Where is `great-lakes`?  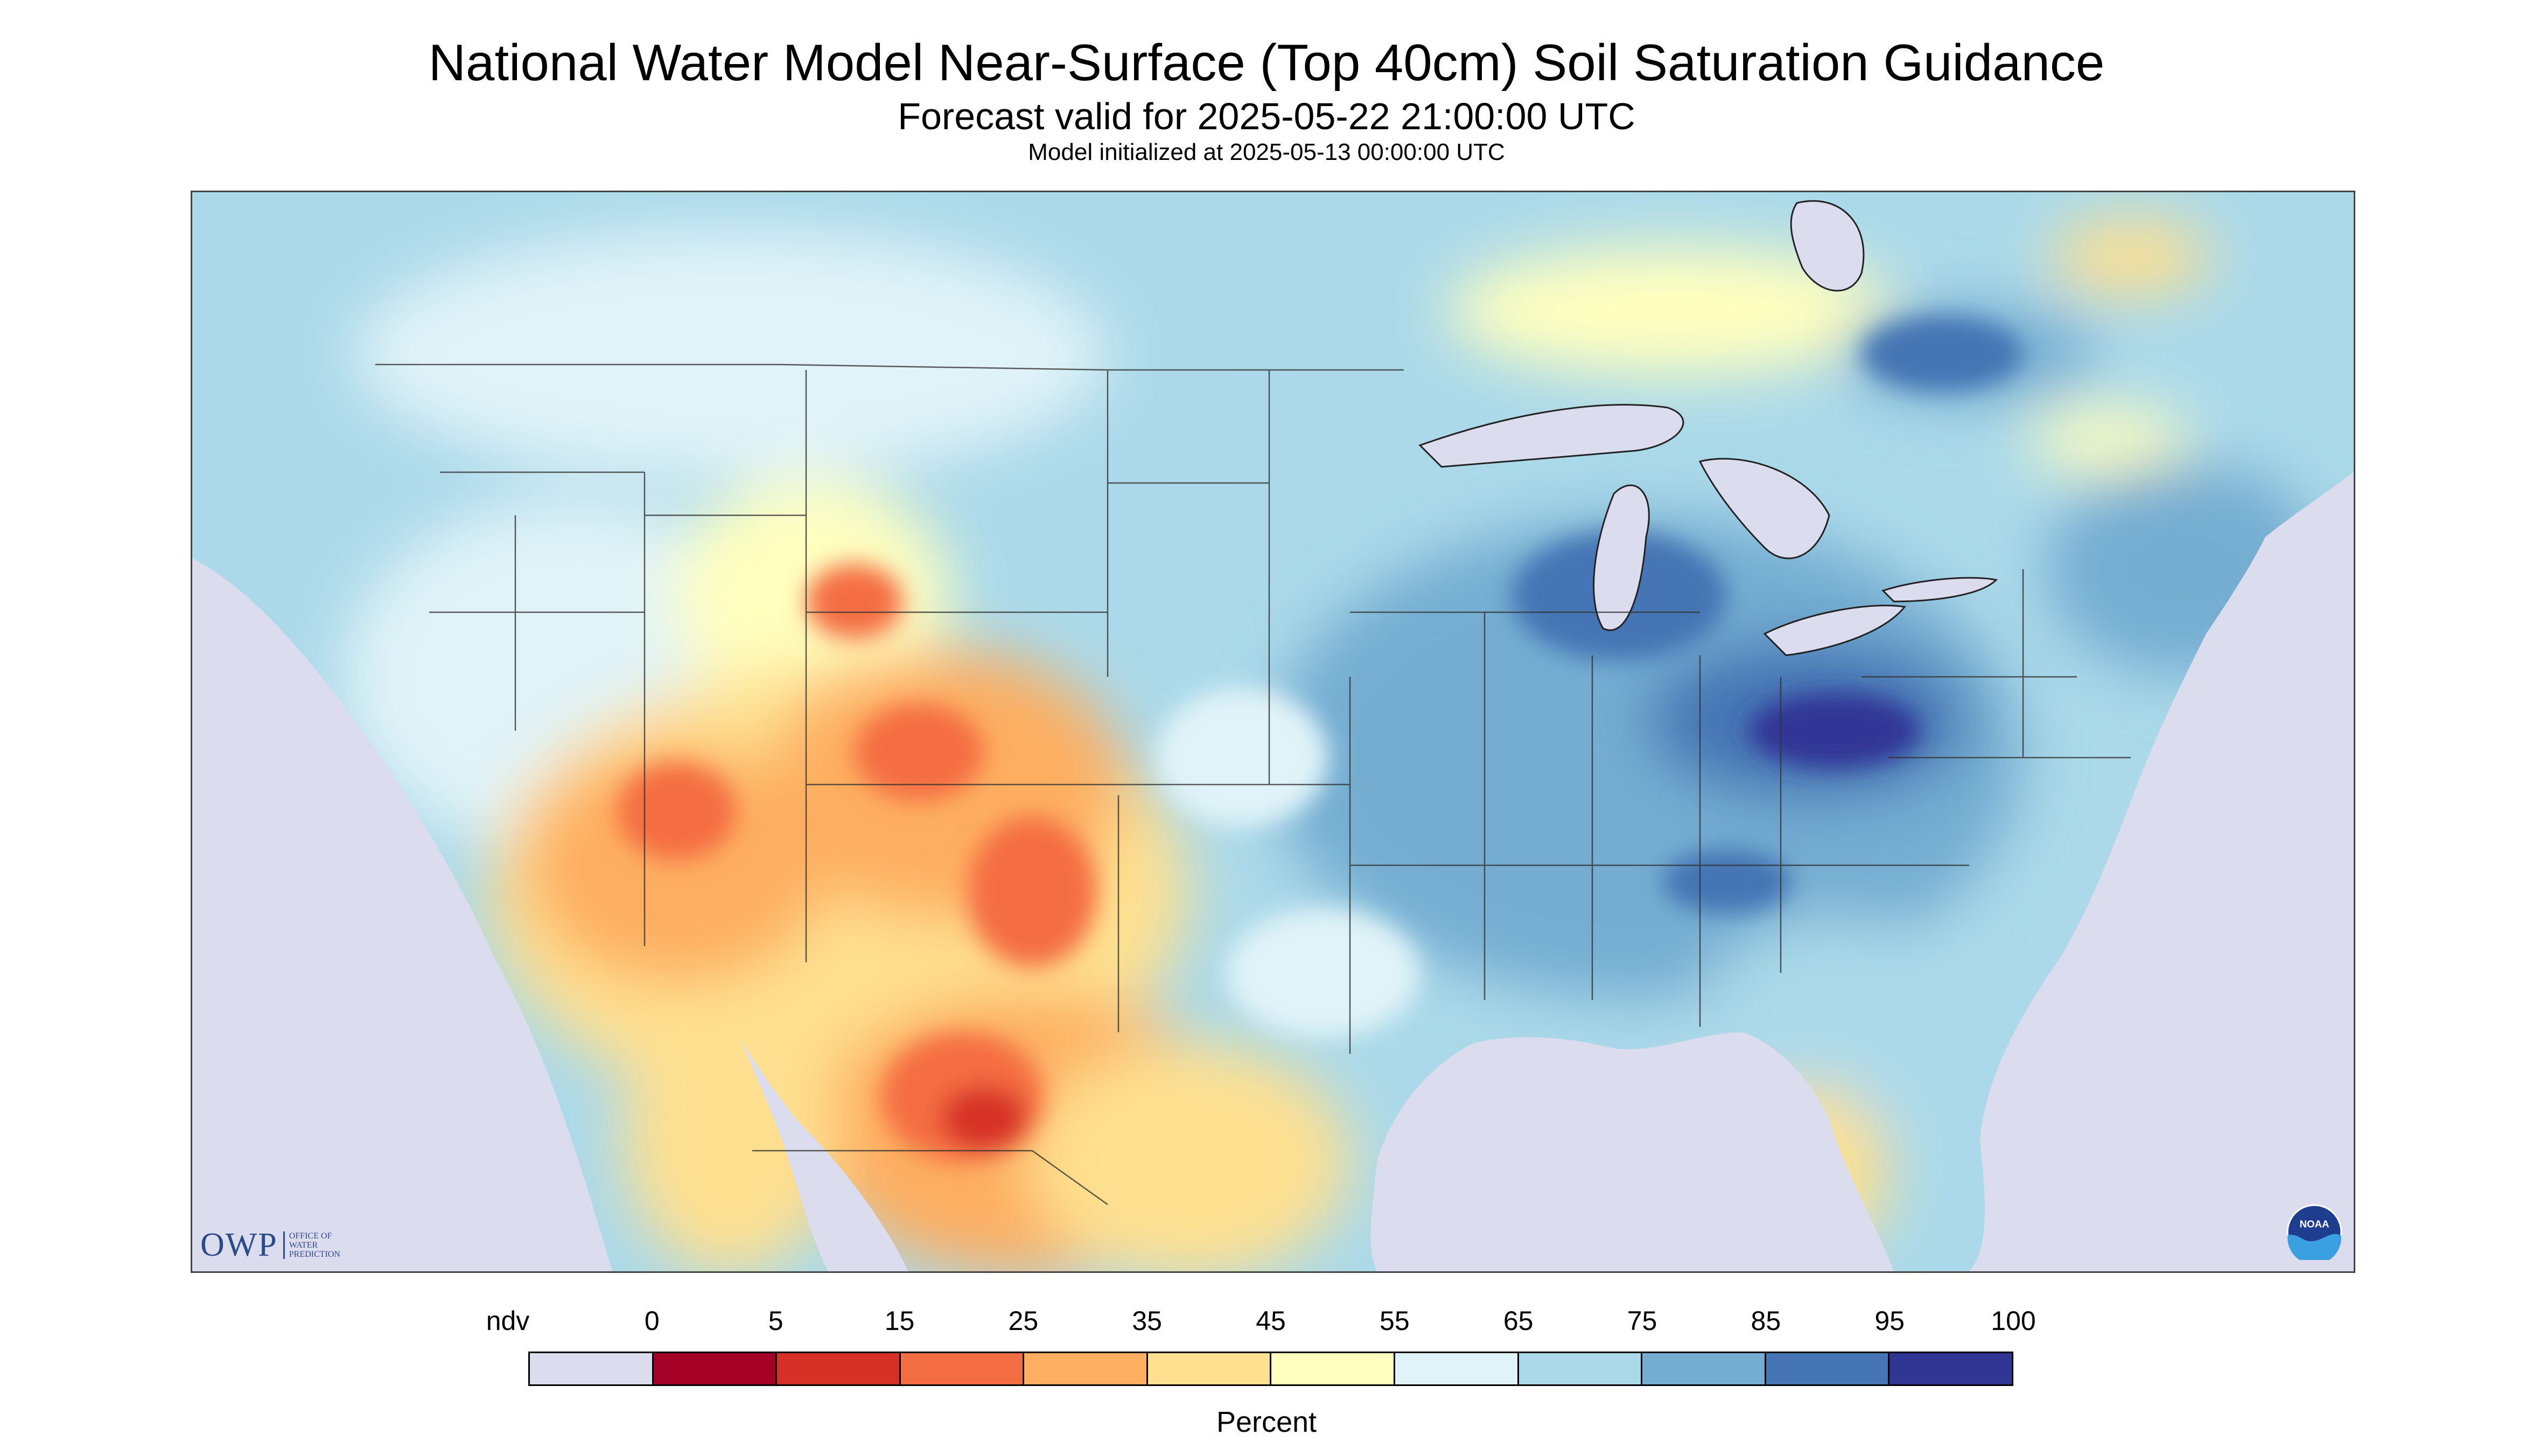 great-lakes is located at coordinates (1708, 428).